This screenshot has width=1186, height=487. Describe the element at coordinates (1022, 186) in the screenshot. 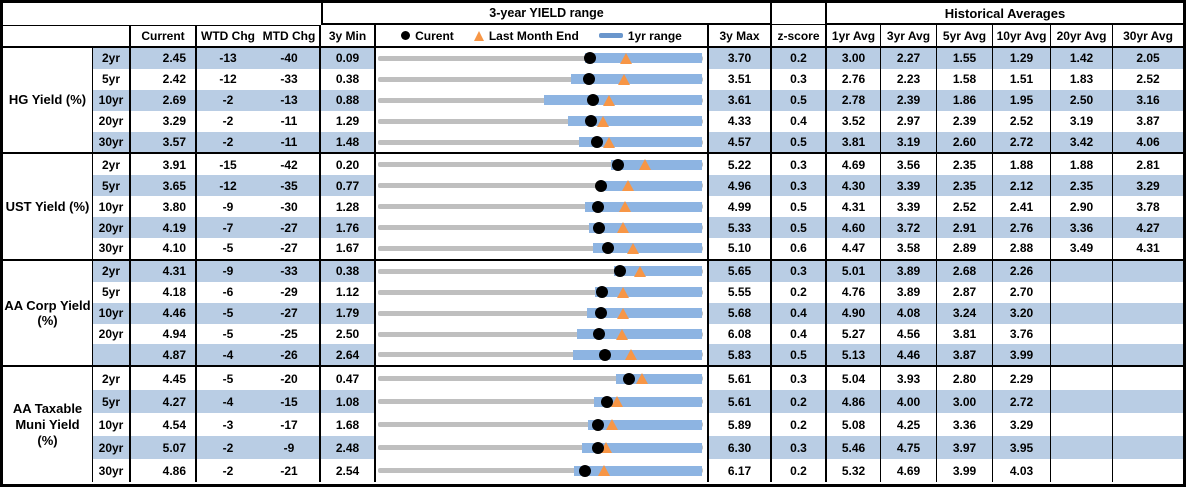

I see `10yr-avg-cell: 2.12` at that location.